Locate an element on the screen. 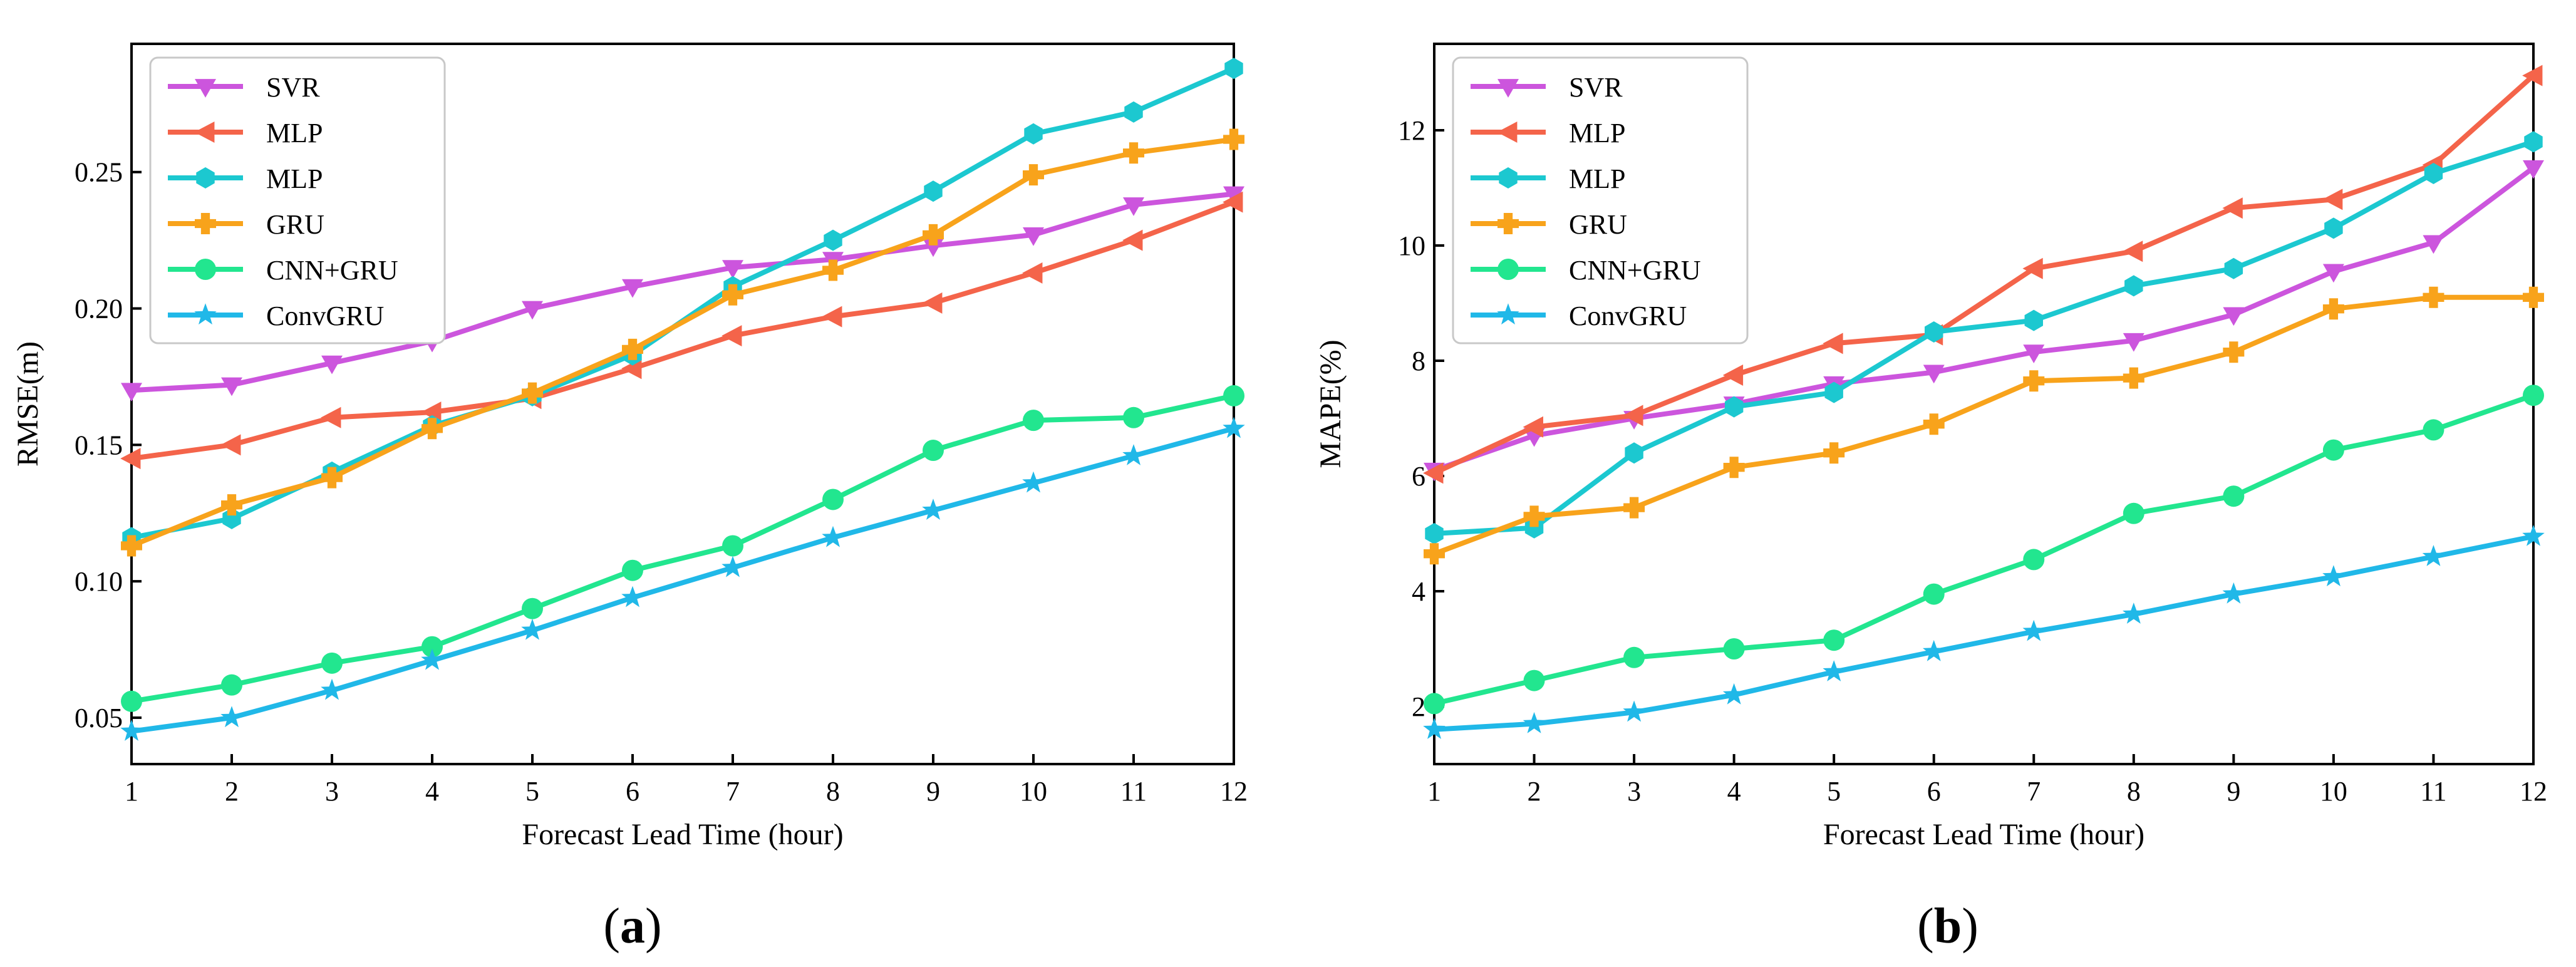 The height and width of the screenshot is (967, 2576). legend: SVR MLP MLP GRU CNN+GRU ConvGRU is located at coordinates (297, 200).